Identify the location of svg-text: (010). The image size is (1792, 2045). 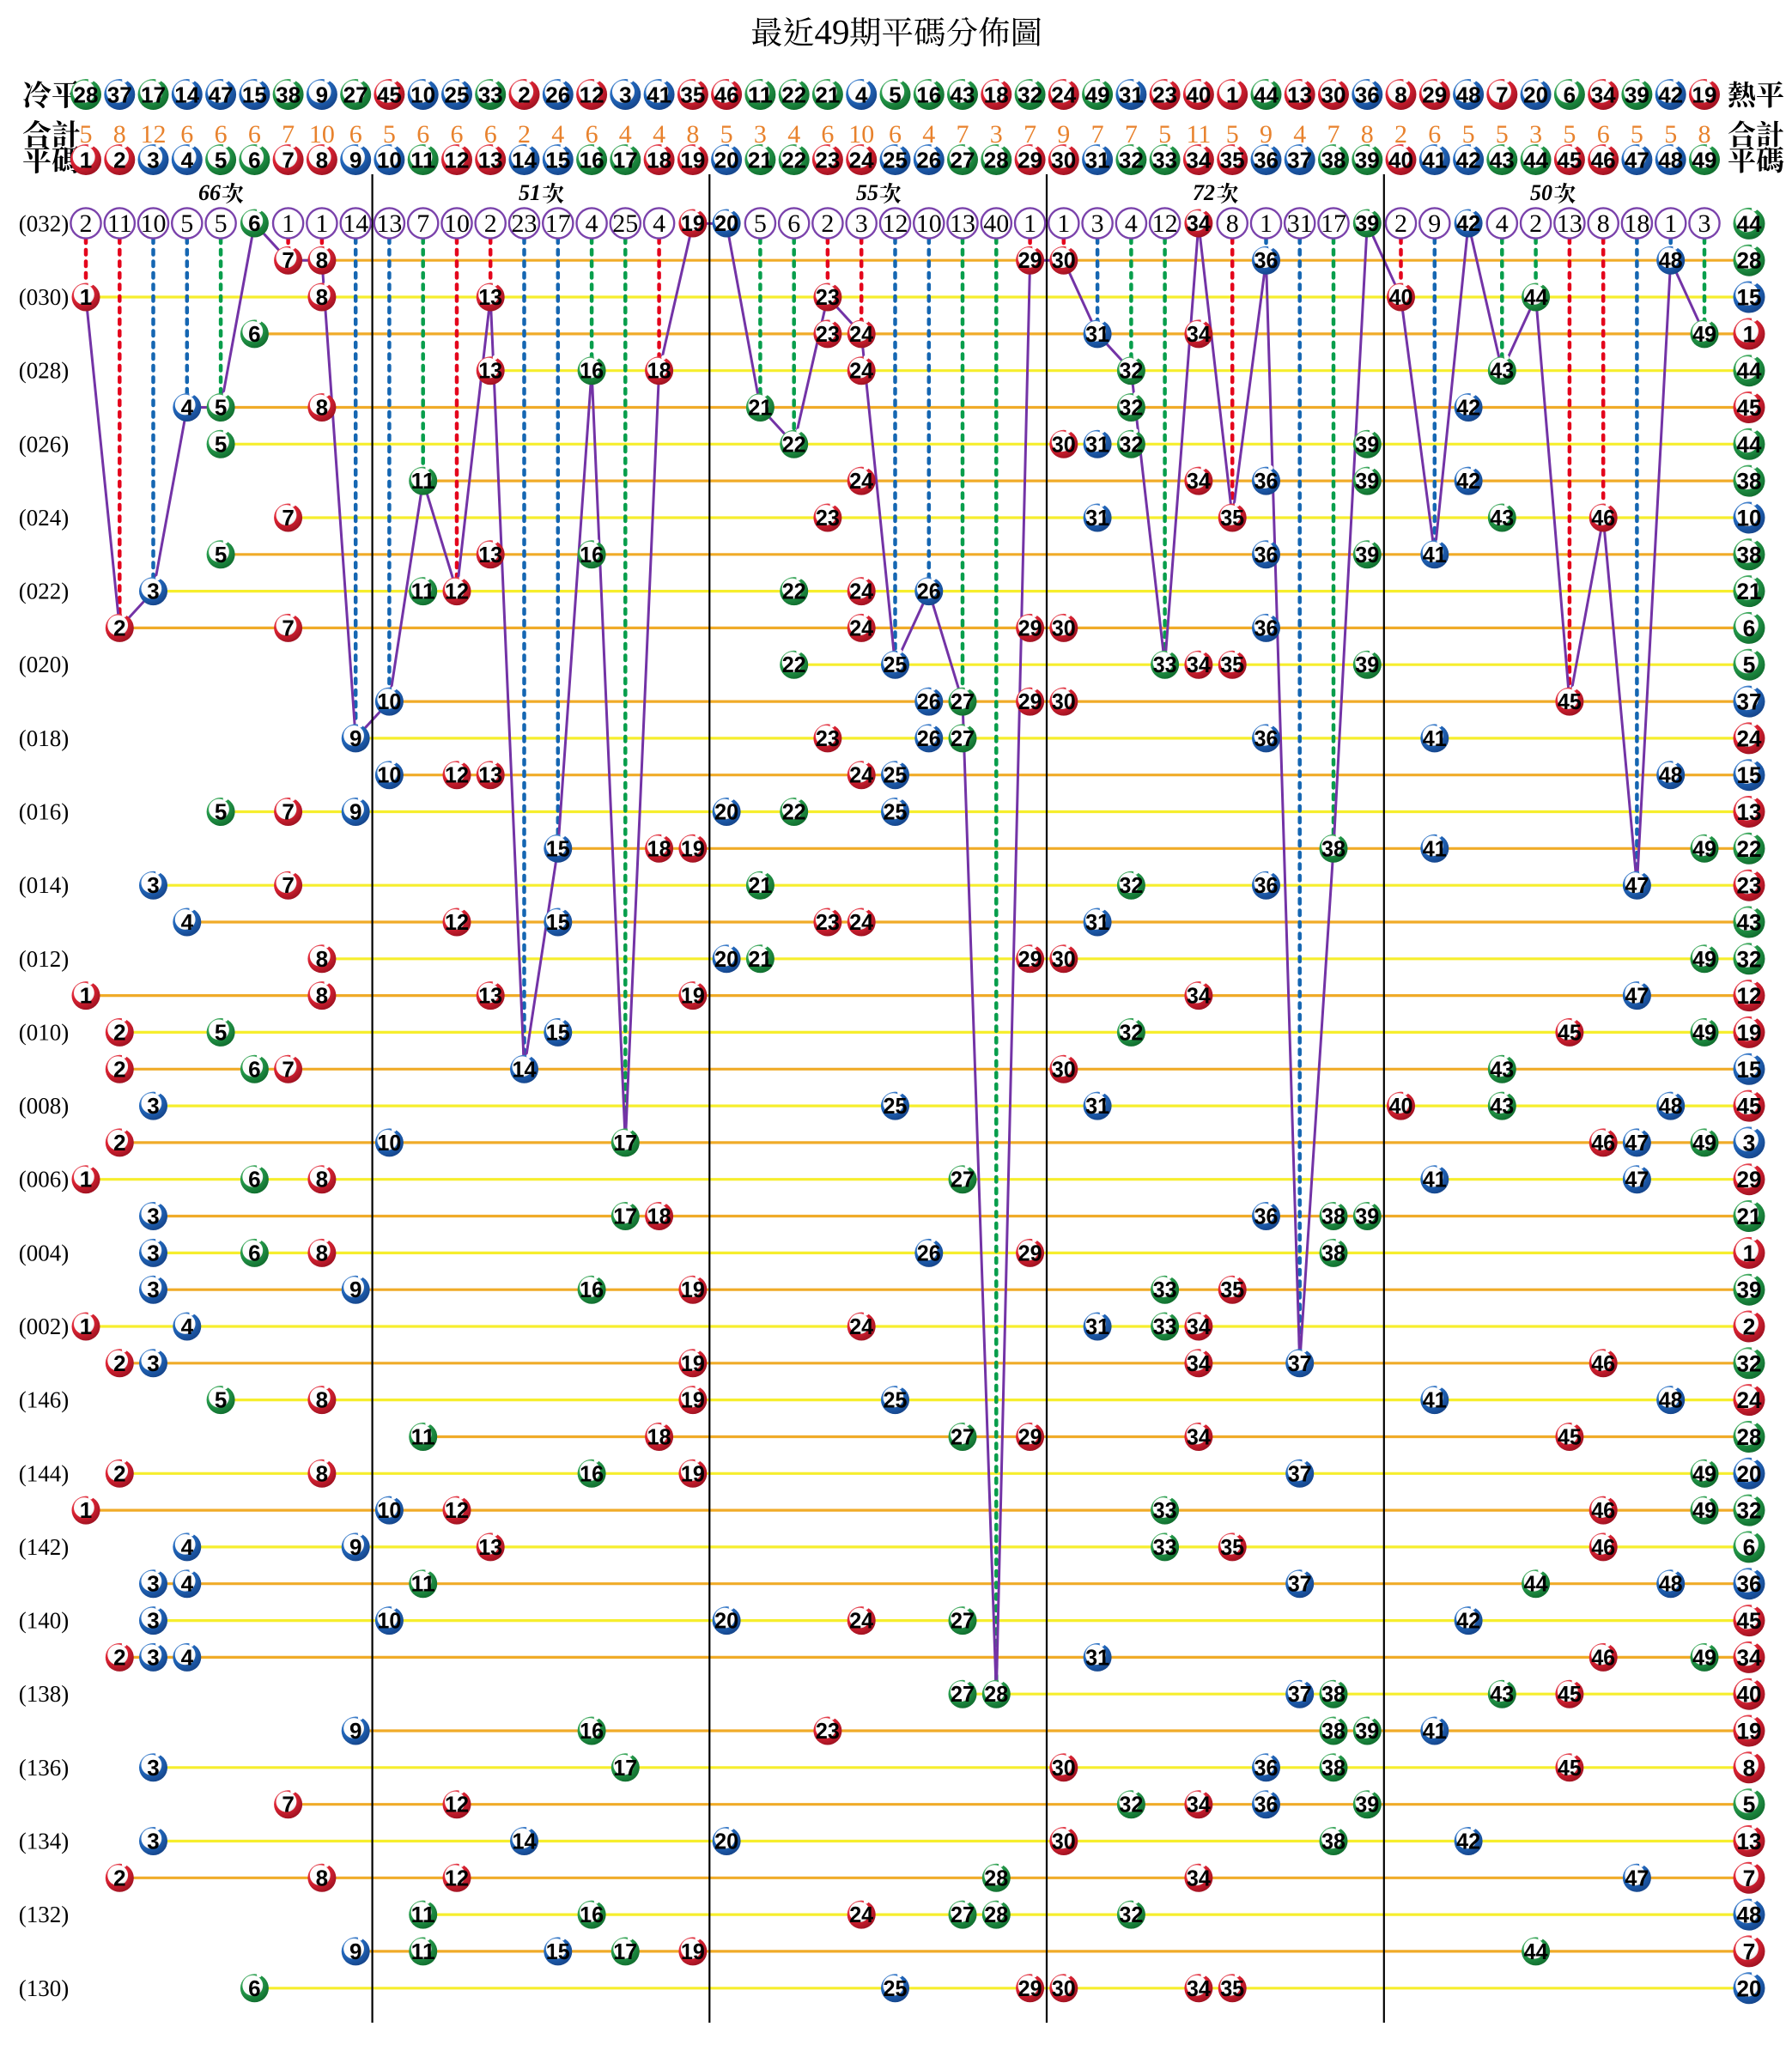
(44, 1032).